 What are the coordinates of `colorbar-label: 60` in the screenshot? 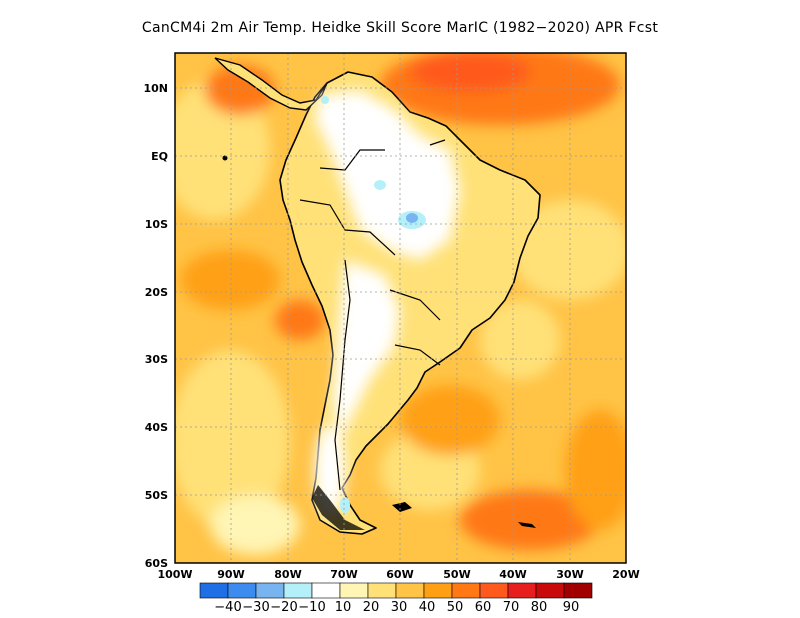 It's located at (483, 607).